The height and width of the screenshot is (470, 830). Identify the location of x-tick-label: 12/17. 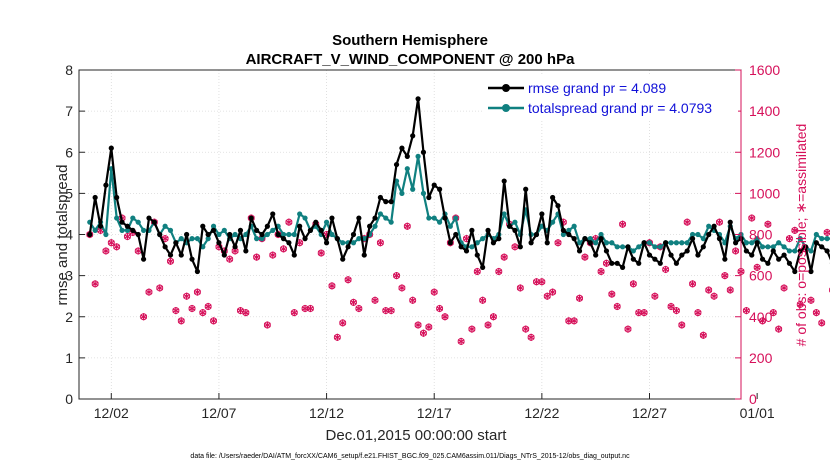
(434, 413).